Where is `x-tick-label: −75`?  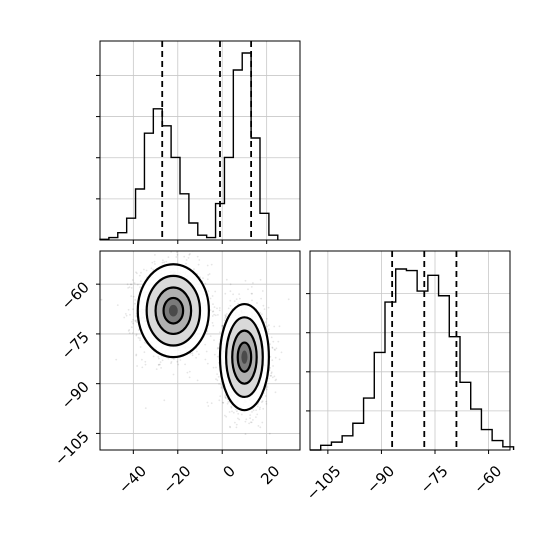 x-tick-label: −75 is located at coordinates (434, 479).